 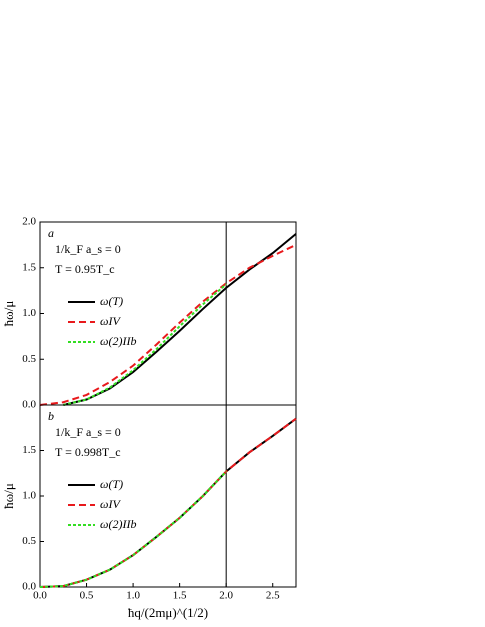 I want to click on x-tick-label: 0.5, so click(x=87, y=596).